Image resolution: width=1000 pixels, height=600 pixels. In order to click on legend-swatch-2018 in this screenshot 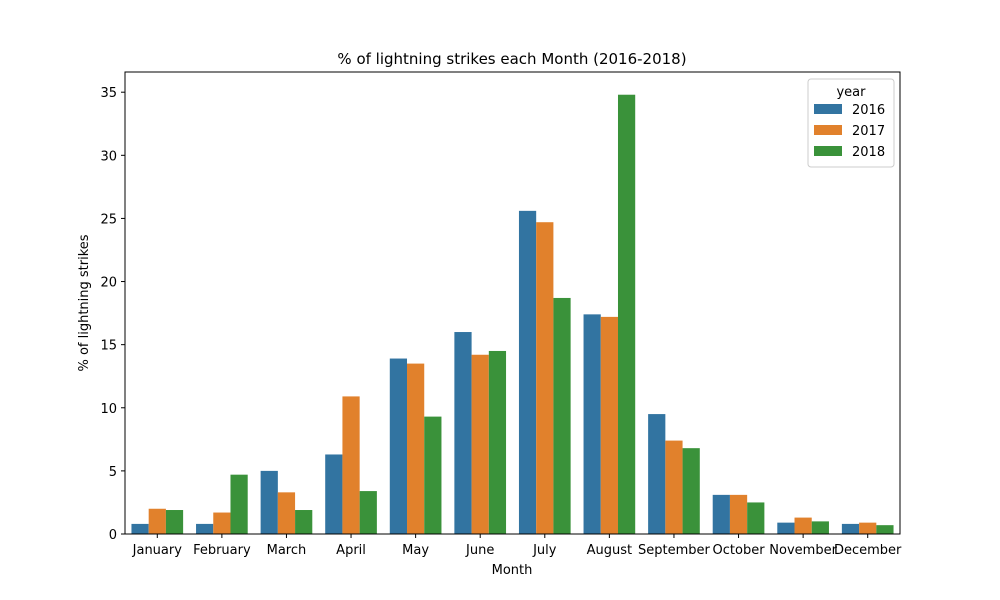, I will do `click(828, 151)`.